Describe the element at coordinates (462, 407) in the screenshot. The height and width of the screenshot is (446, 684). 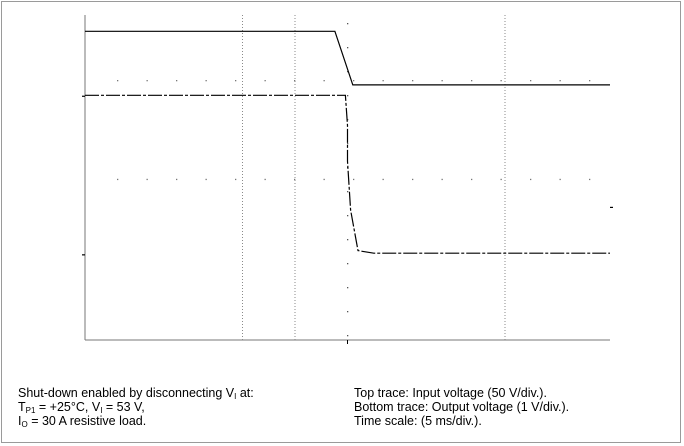
I see `caption-bottom-trace: Bottom trace: Output voltage (1 V/div.).` at that location.